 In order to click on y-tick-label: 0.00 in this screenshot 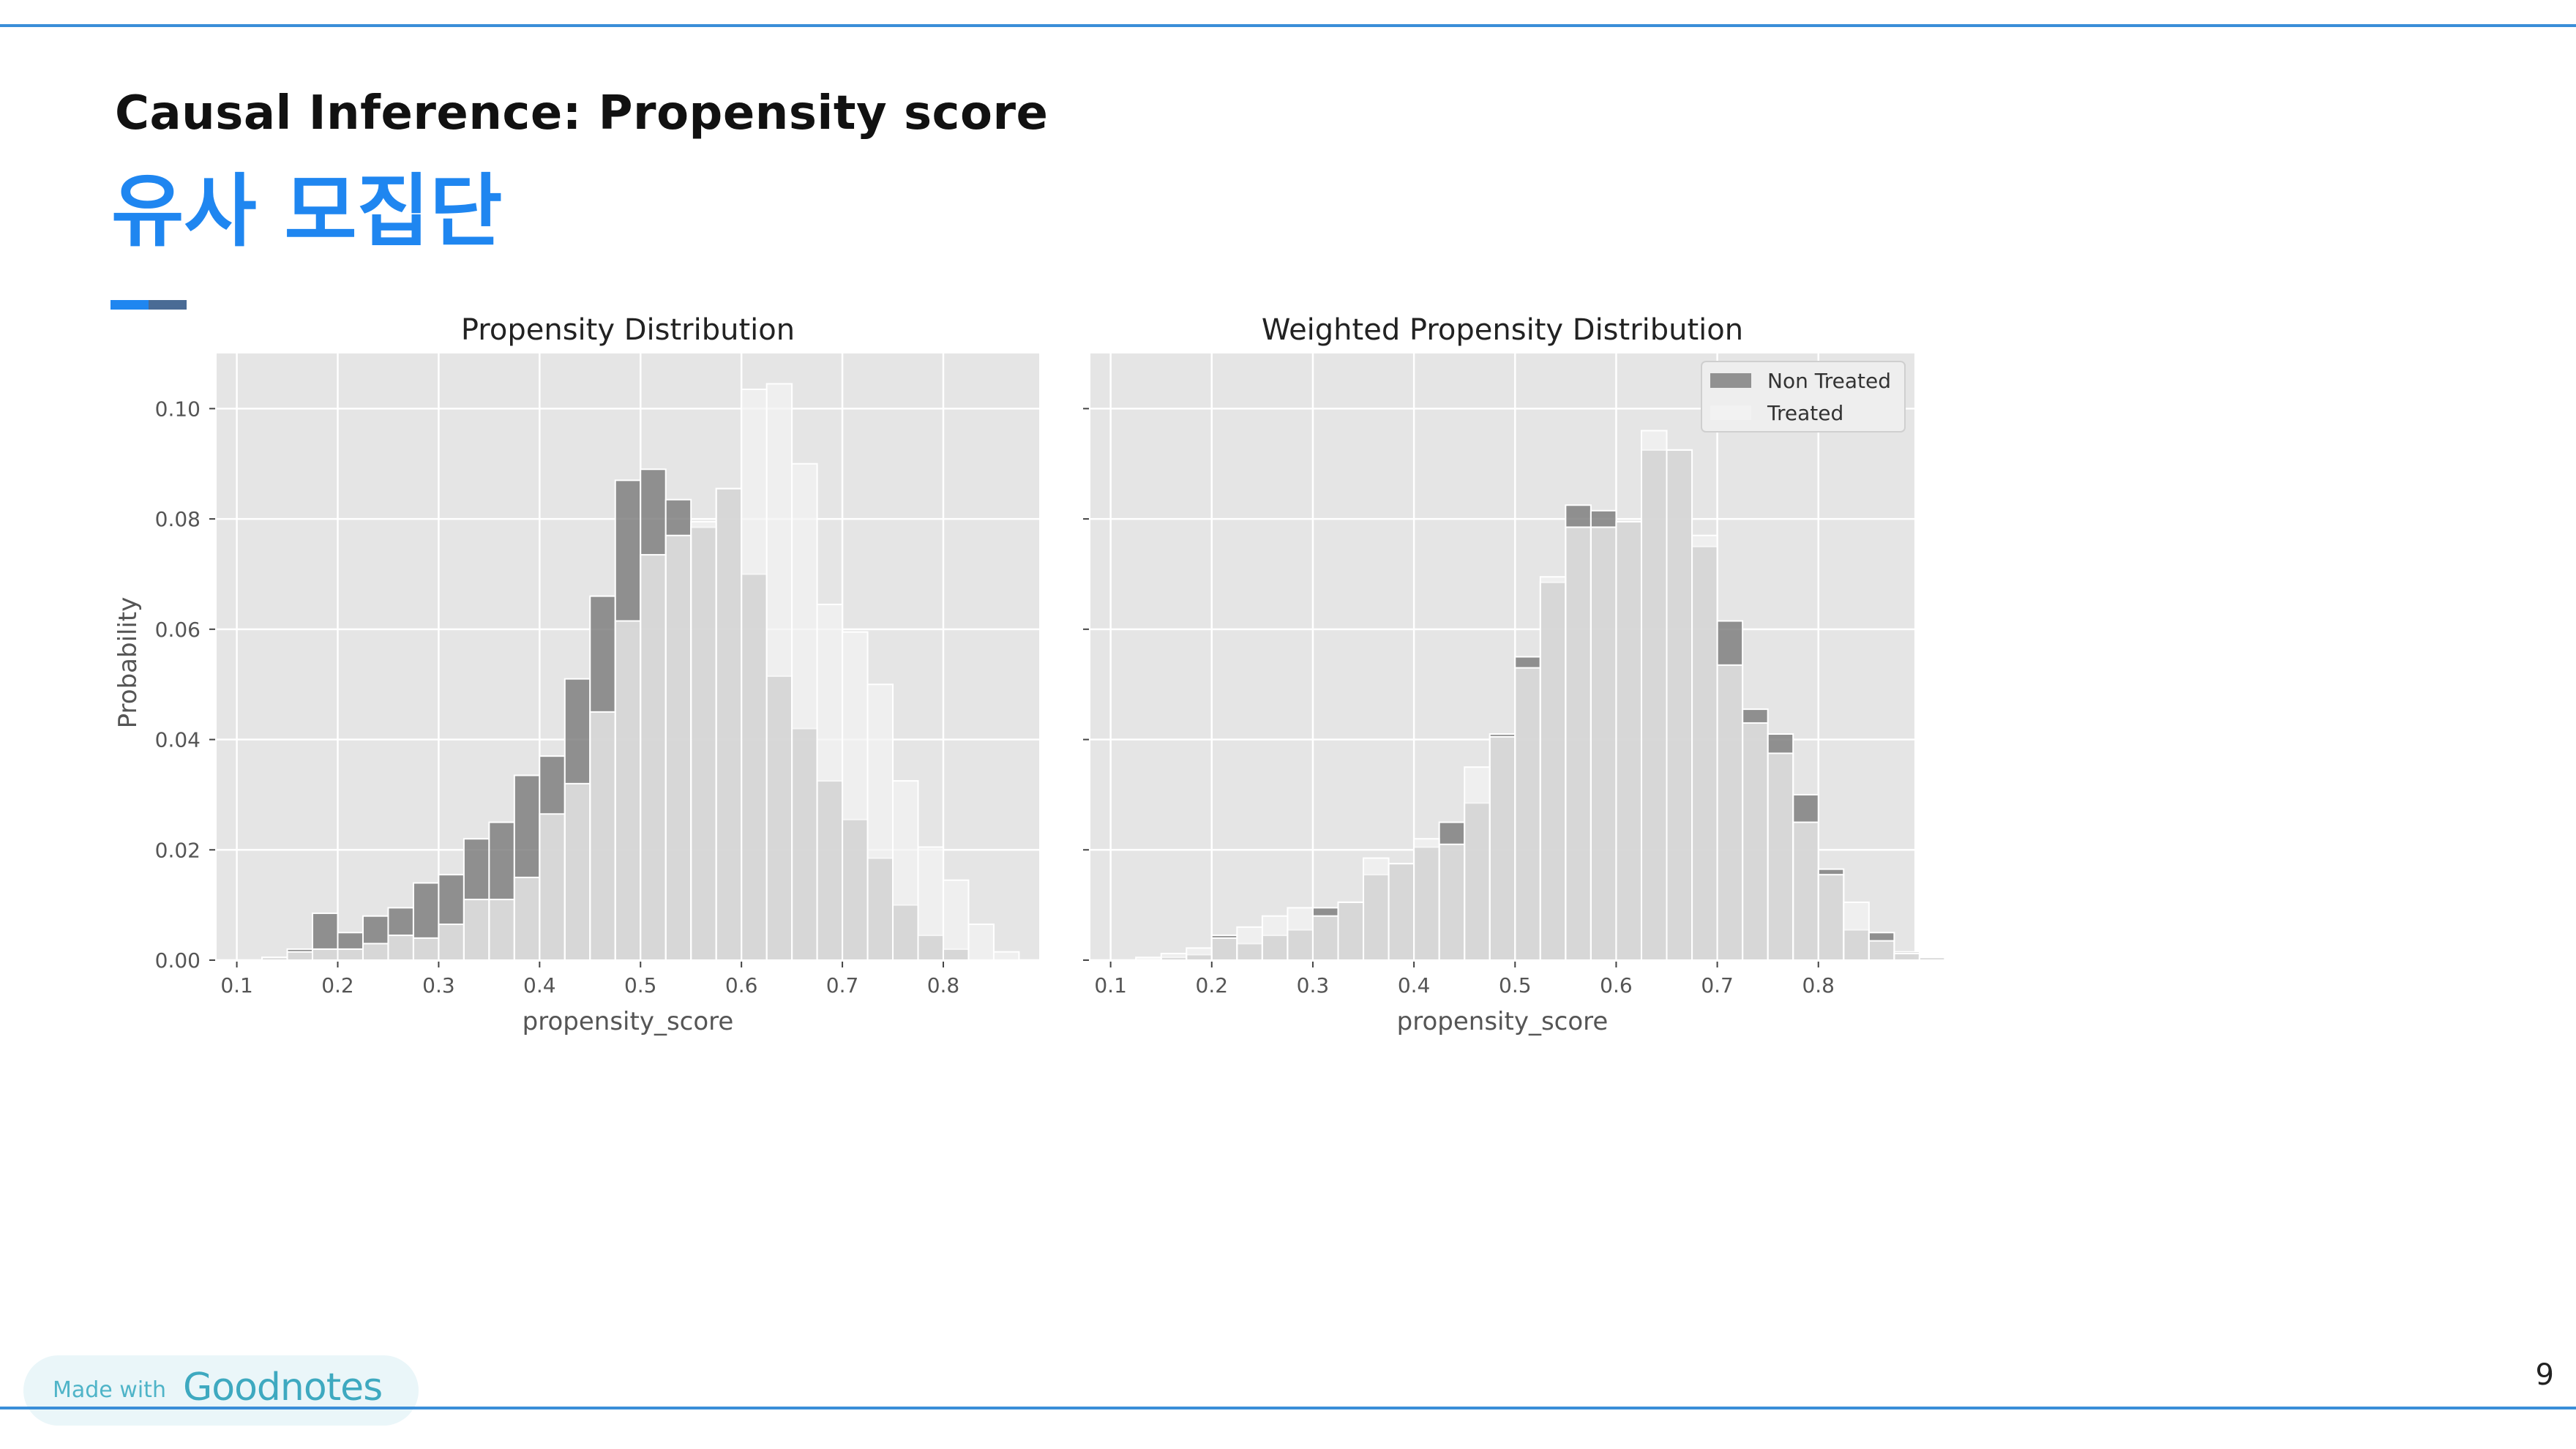, I will do `click(178, 960)`.